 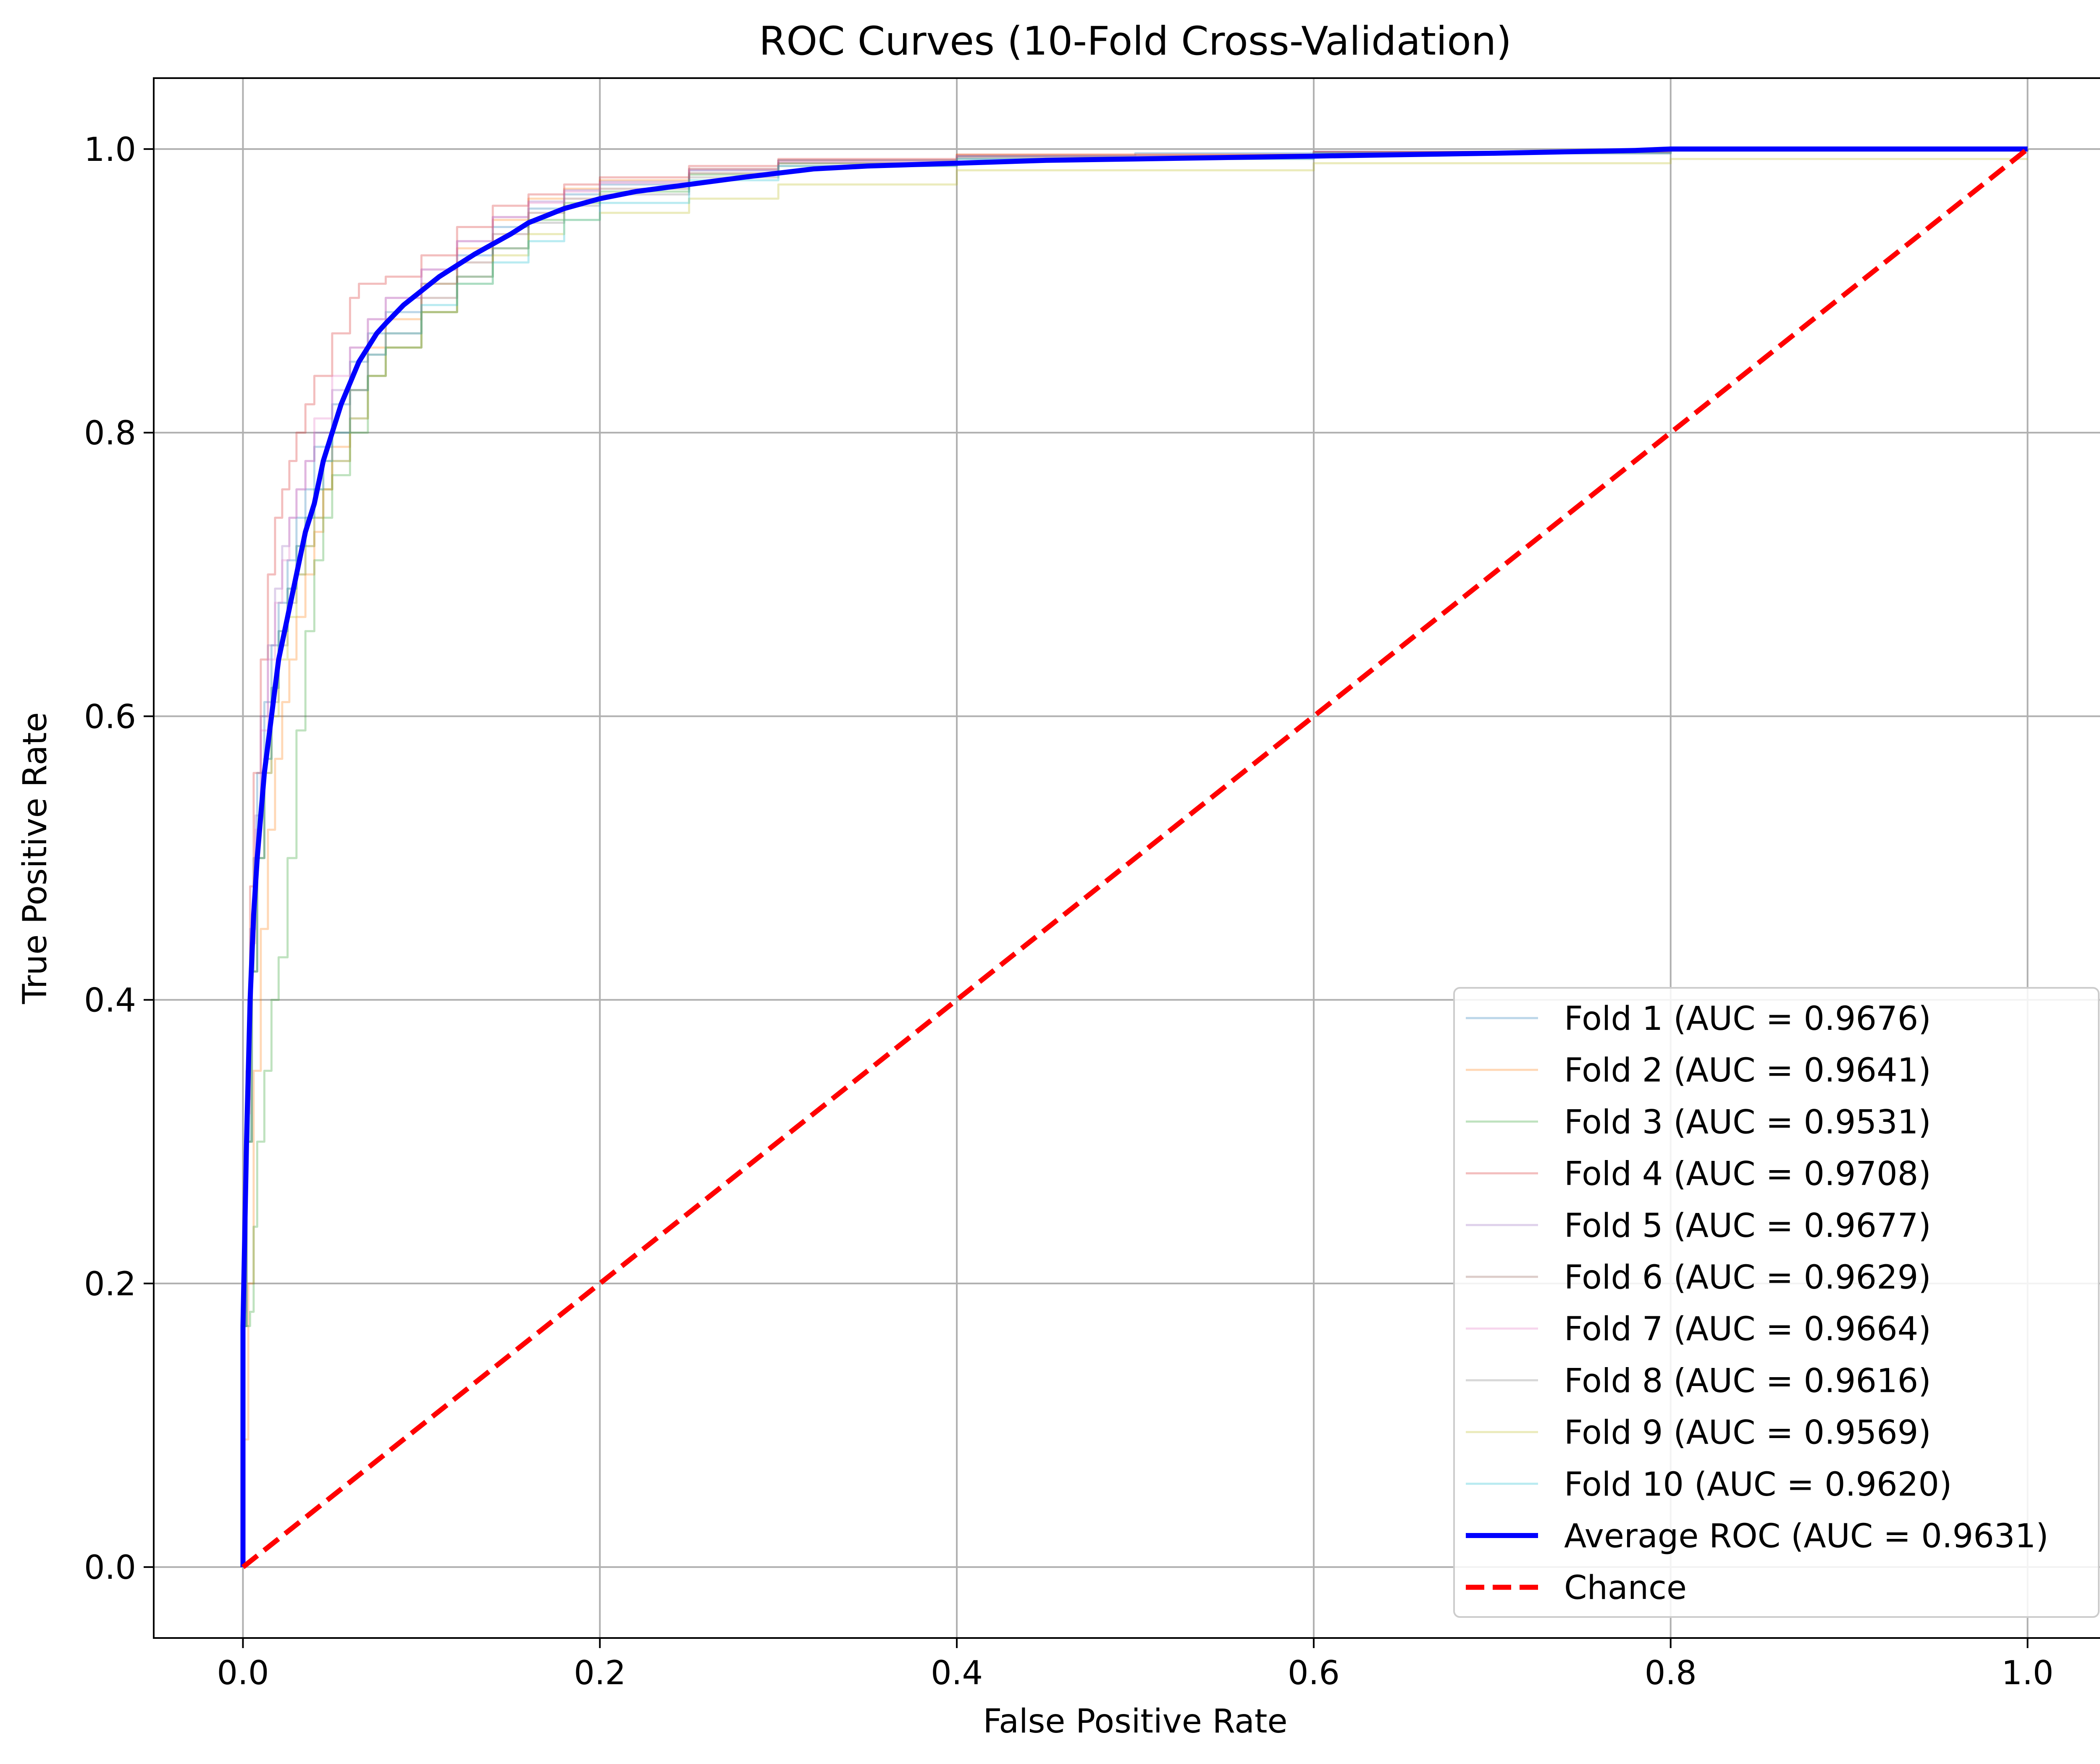 What do you see at coordinates (1135, 41) in the screenshot?
I see `chart-title: ROC Curves (10-Fold Cross-Validation)` at bounding box center [1135, 41].